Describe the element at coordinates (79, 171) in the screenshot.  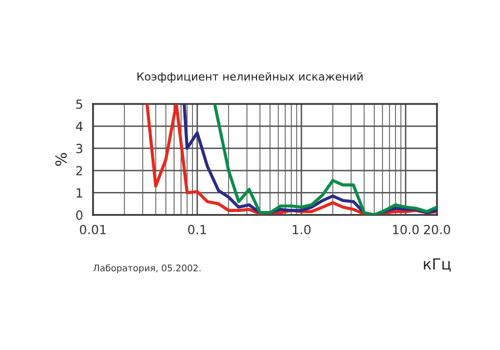
I see `y-tick-label: 2` at that location.